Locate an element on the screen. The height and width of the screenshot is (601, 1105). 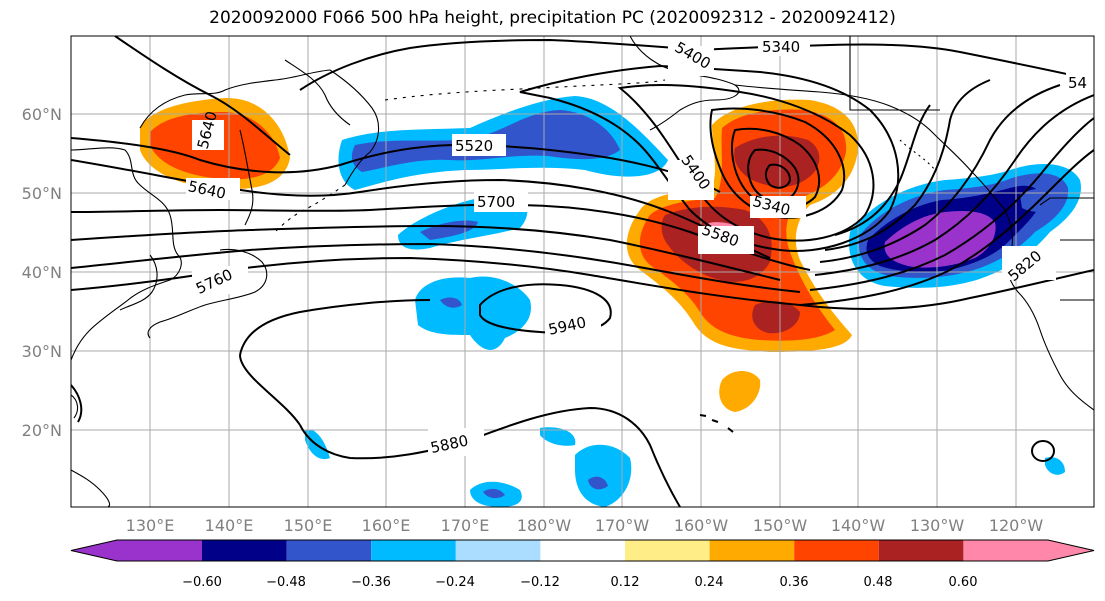
lat-label: 20°N is located at coordinates (42, 430).